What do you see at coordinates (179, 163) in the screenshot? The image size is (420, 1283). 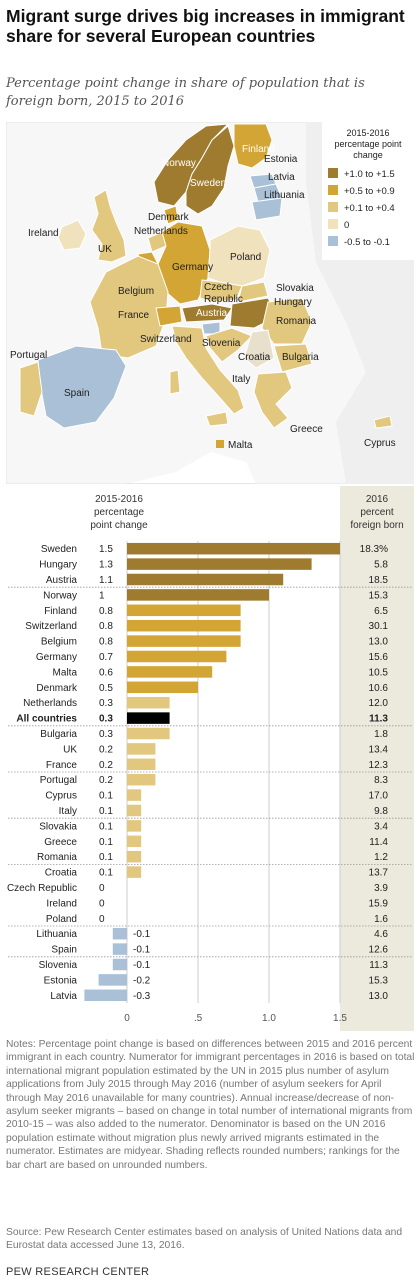 I see `label-norway: Norway` at bounding box center [179, 163].